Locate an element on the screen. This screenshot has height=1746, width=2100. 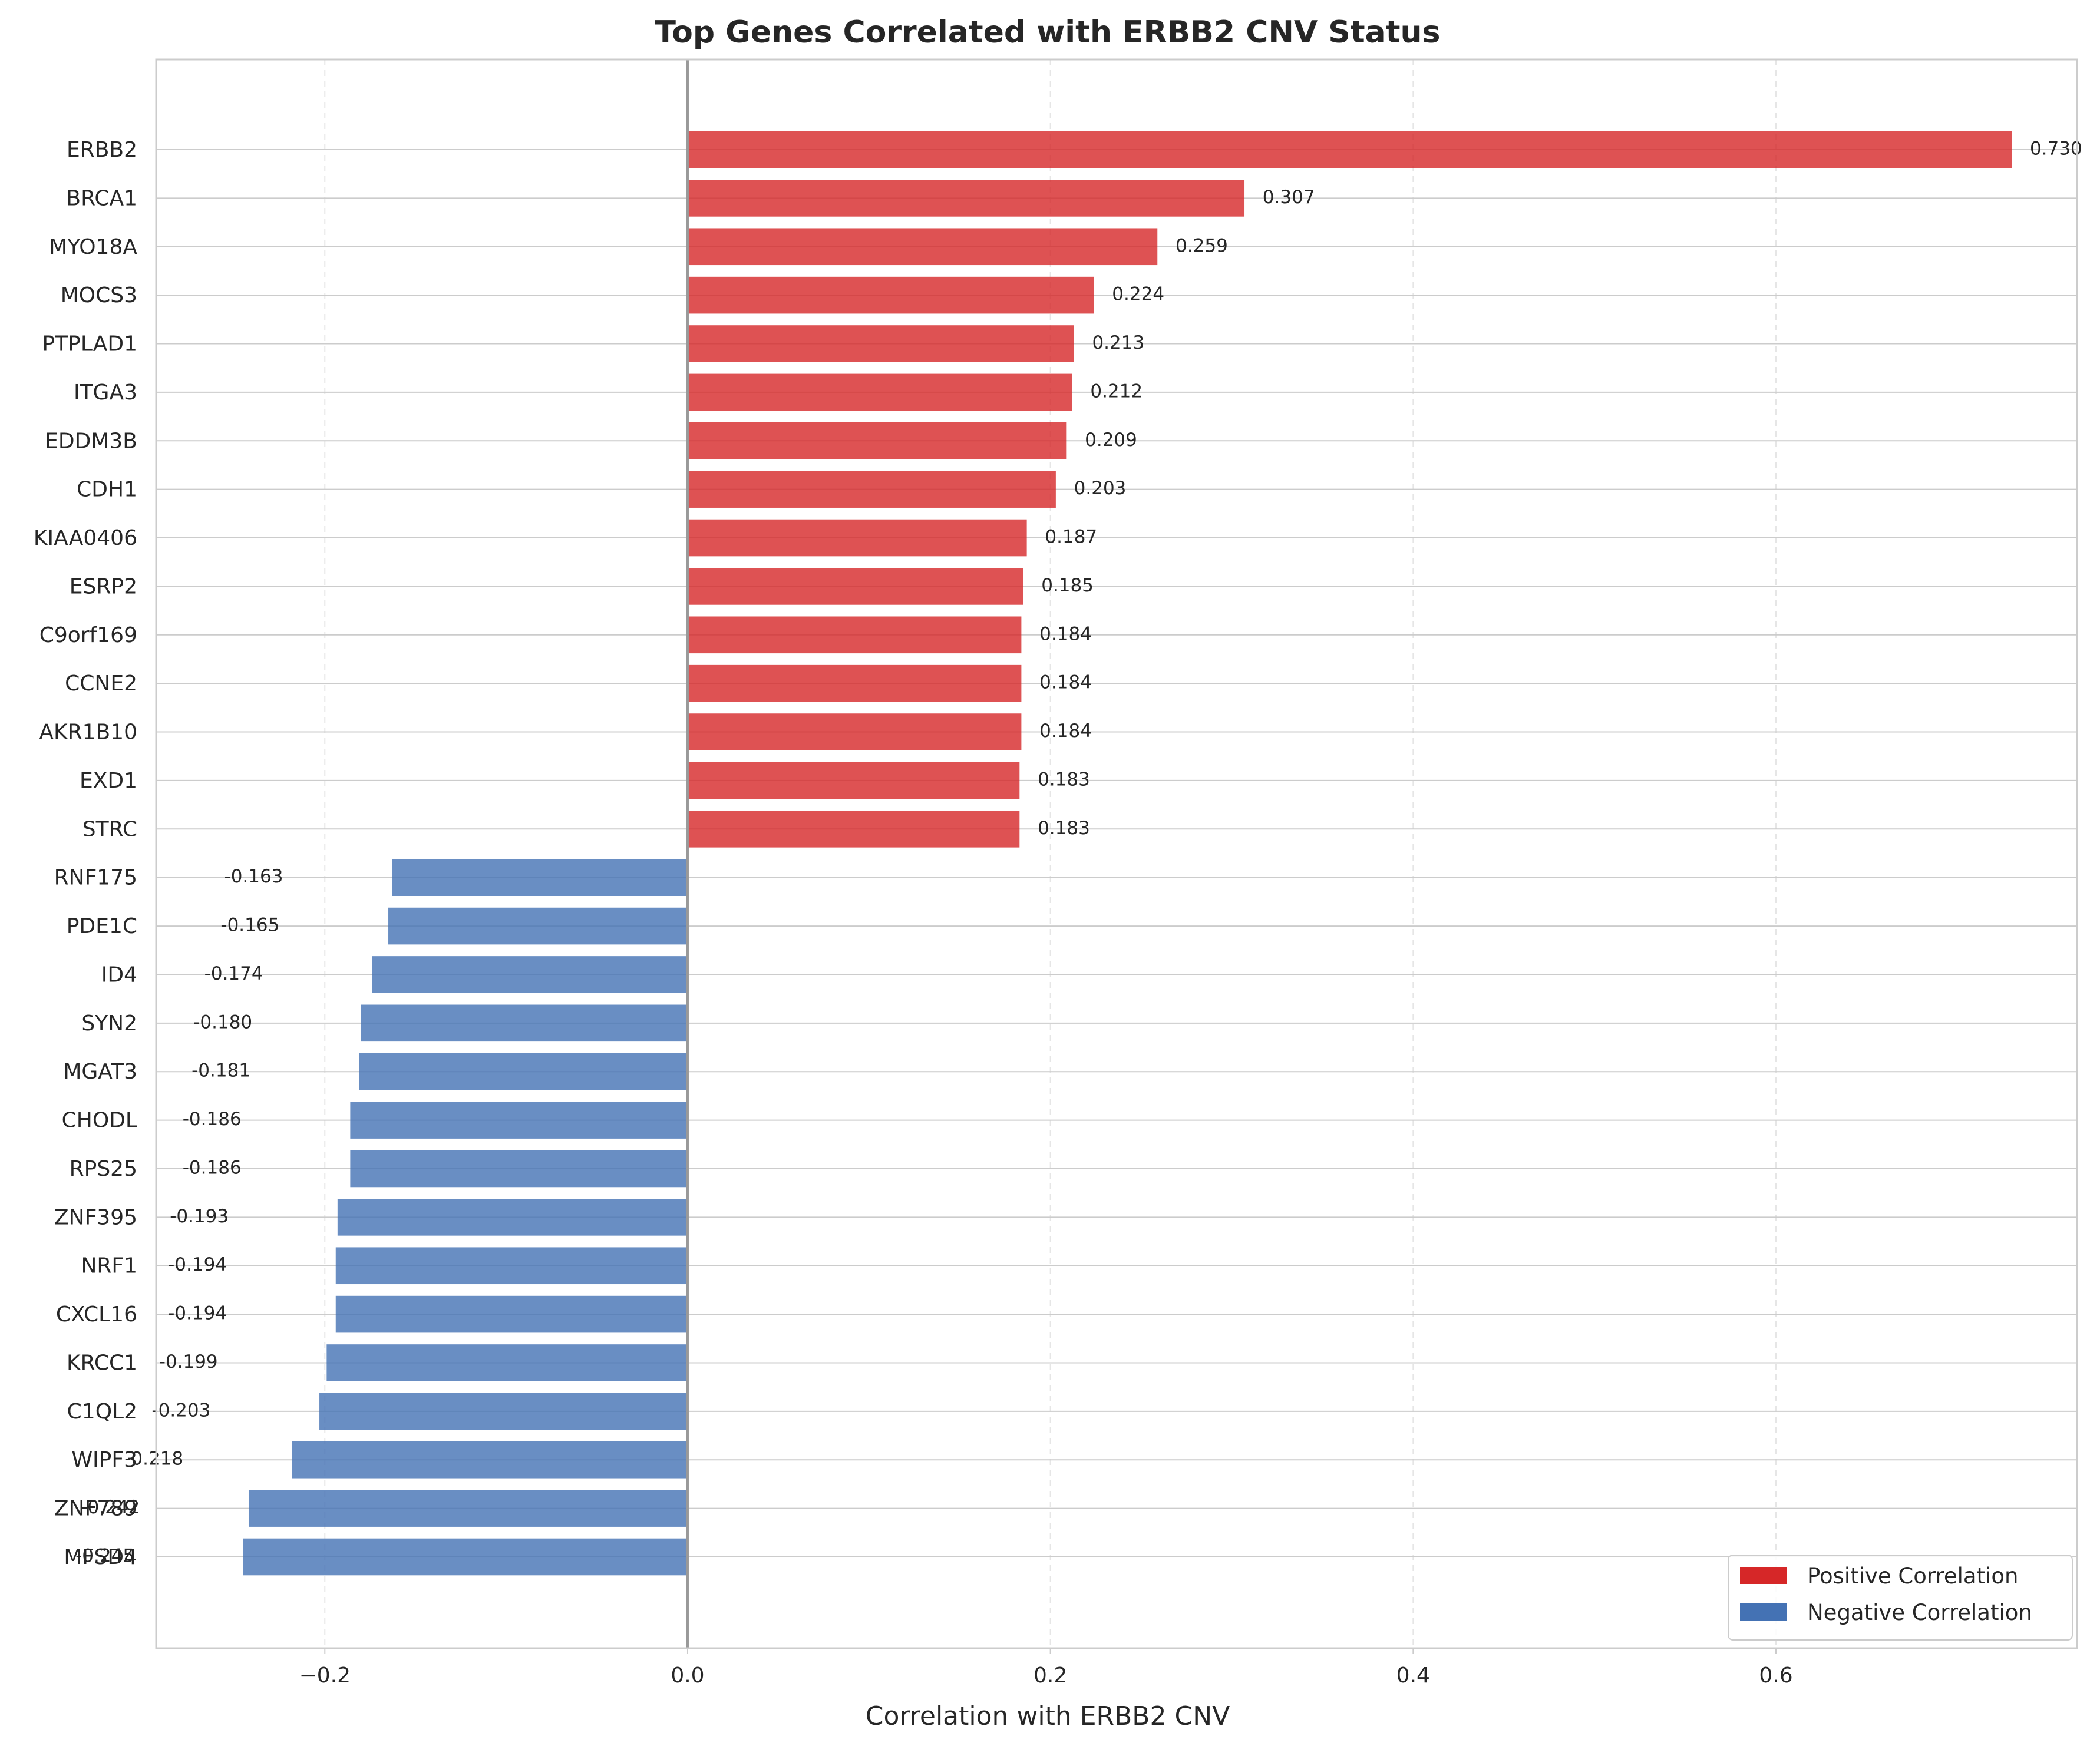
y-tick-label: MFSD4 is located at coordinates (100, 1557).